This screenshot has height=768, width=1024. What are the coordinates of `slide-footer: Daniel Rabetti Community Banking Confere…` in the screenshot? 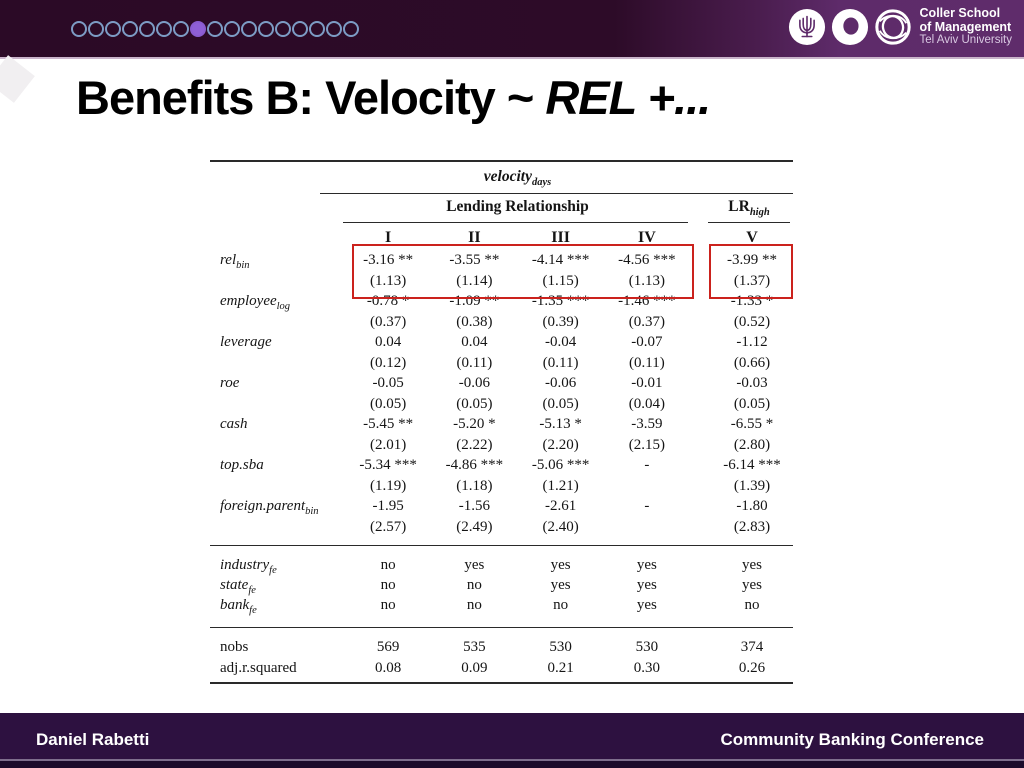 It's located at (512, 736).